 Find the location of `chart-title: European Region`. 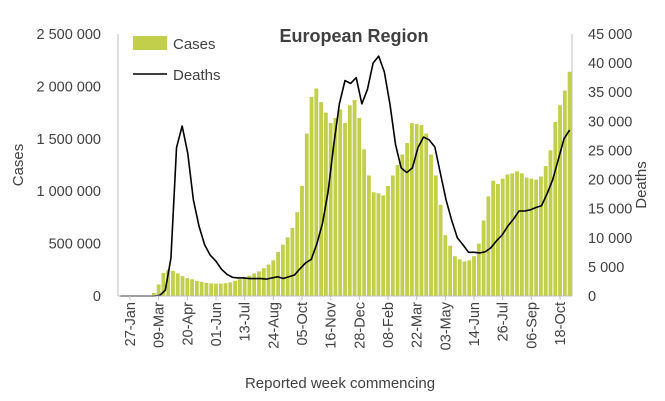

chart-title: European Region is located at coordinates (353, 36).